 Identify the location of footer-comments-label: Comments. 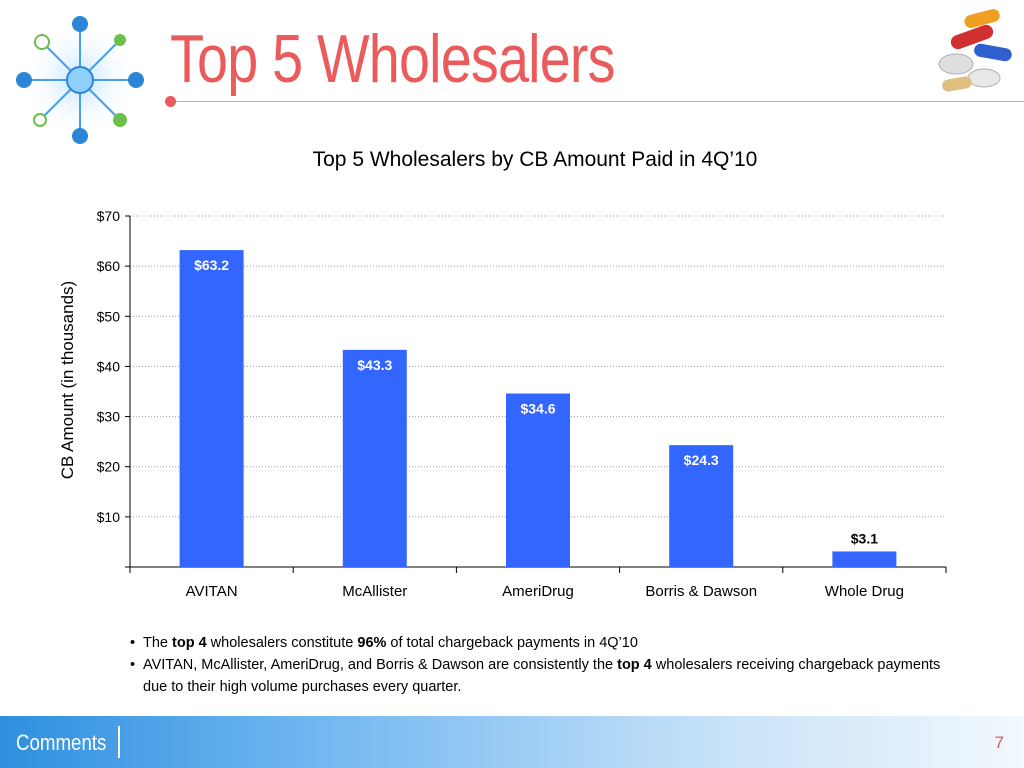
(61, 742).